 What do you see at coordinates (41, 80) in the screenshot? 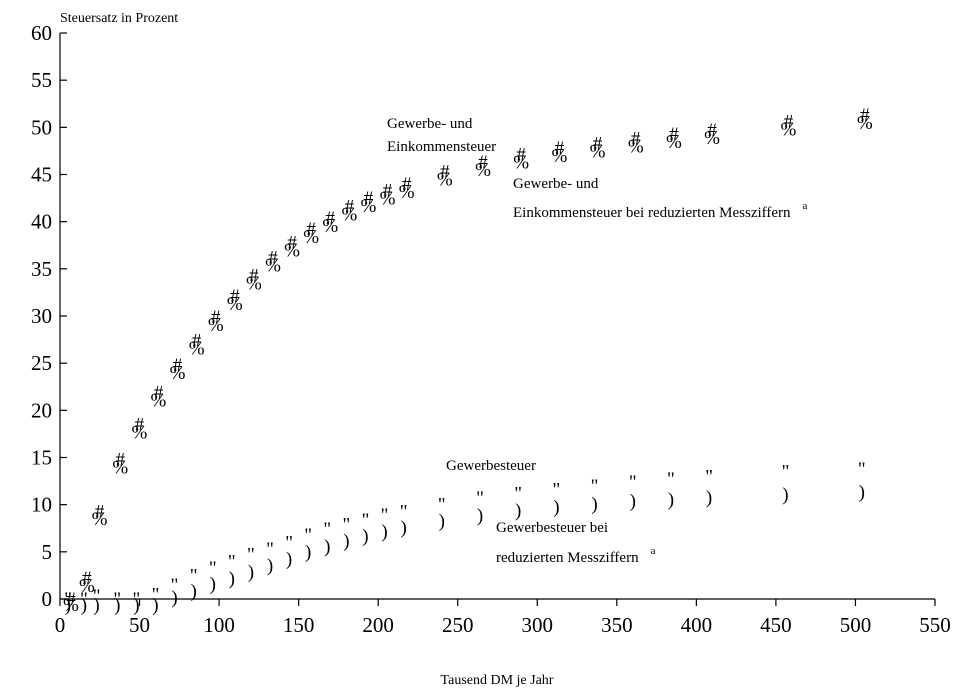
I see `y-tick-label: 55` at bounding box center [41, 80].